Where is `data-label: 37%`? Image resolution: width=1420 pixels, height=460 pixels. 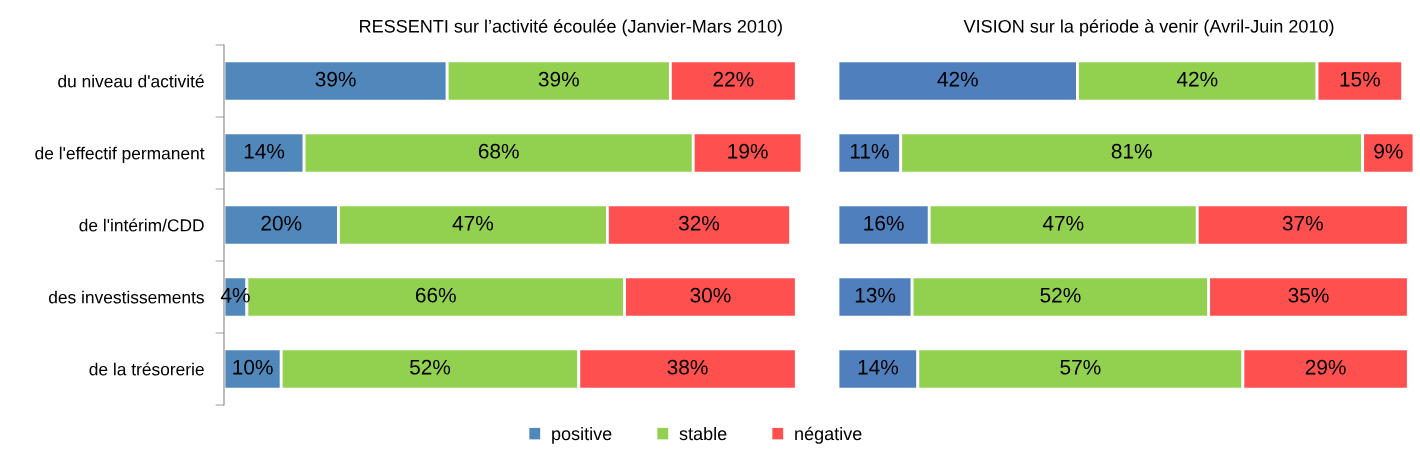 data-label: 37% is located at coordinates (1302, 223).